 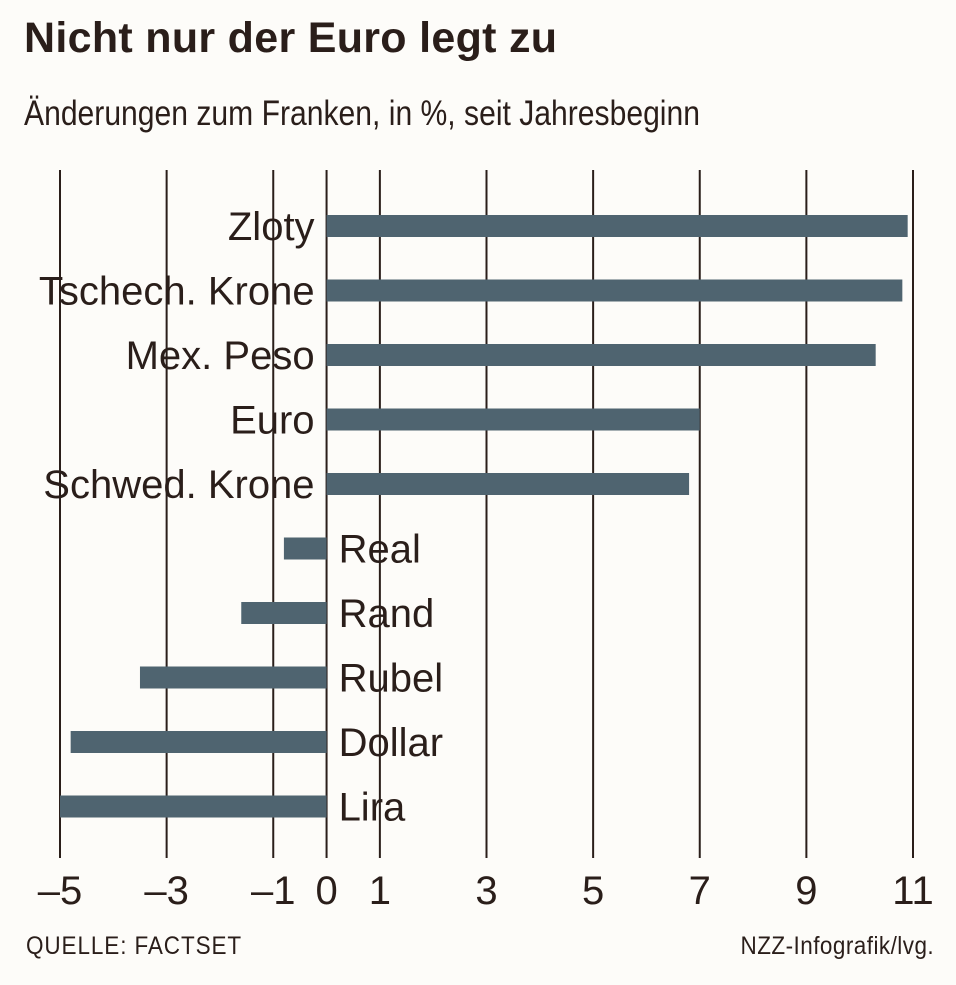 What do you see at coordinates (387, 614) in the screenshot?
I see `category-label: Rand` at bounding box center [387, 614].